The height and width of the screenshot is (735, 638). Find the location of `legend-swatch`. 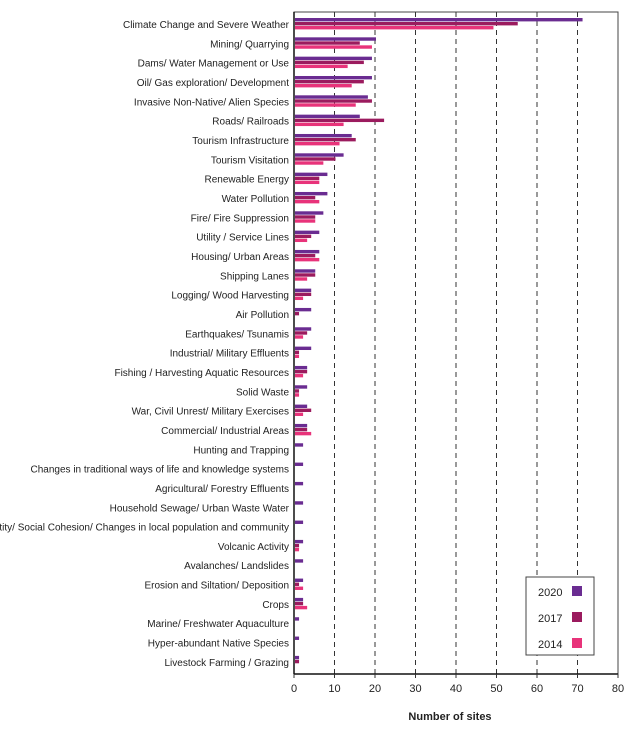

legend-swatch is located at coordinates (577, 591).